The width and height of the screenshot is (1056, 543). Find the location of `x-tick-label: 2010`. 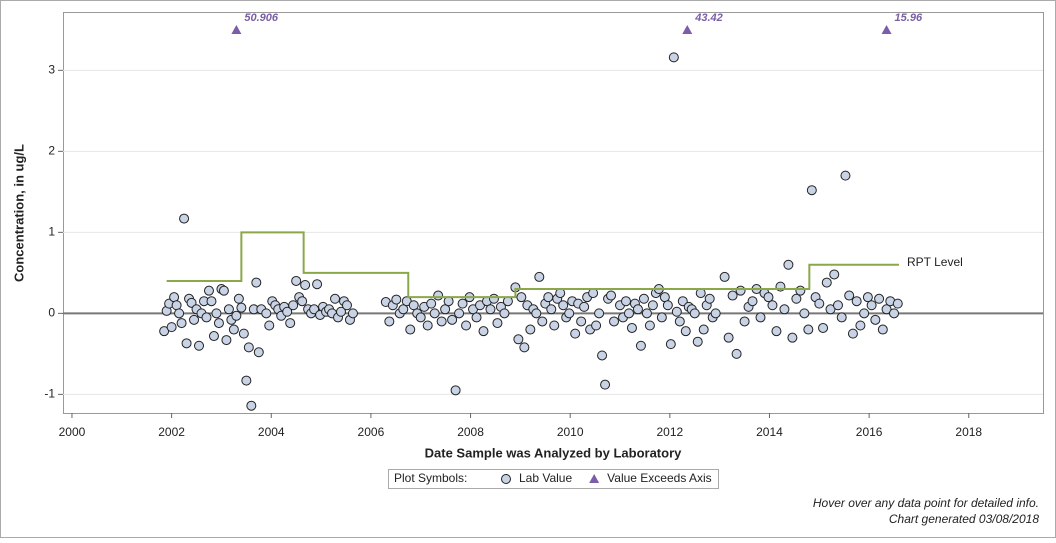

x-tick-label: 2010 is located at coordinates (570, 432).